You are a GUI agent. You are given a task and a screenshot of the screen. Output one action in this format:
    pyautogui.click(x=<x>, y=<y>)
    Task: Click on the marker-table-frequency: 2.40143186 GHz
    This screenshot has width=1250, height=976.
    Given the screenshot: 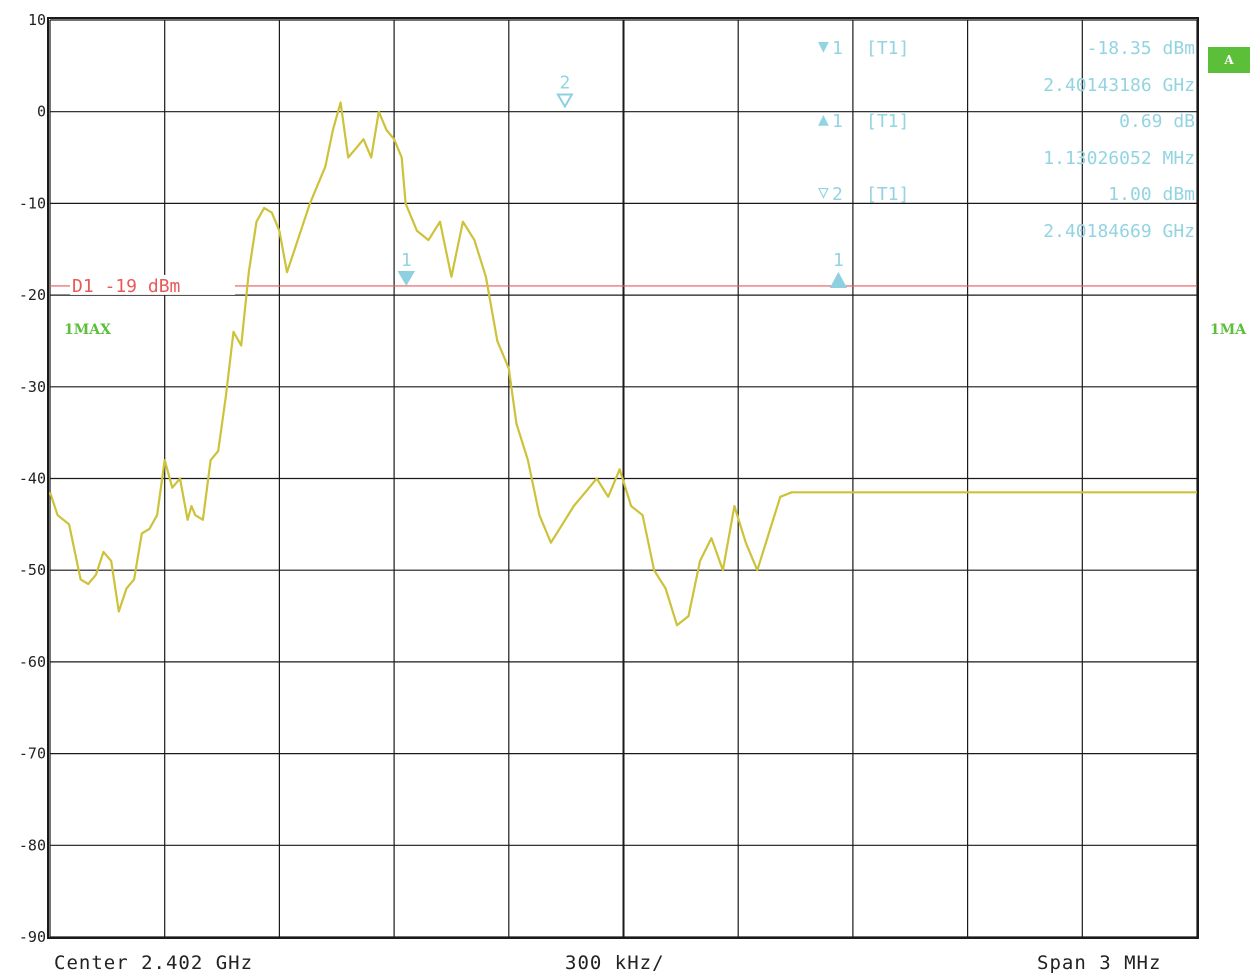 What is the action you would take?
    pyautogui.click(x=1119, y=85)
    